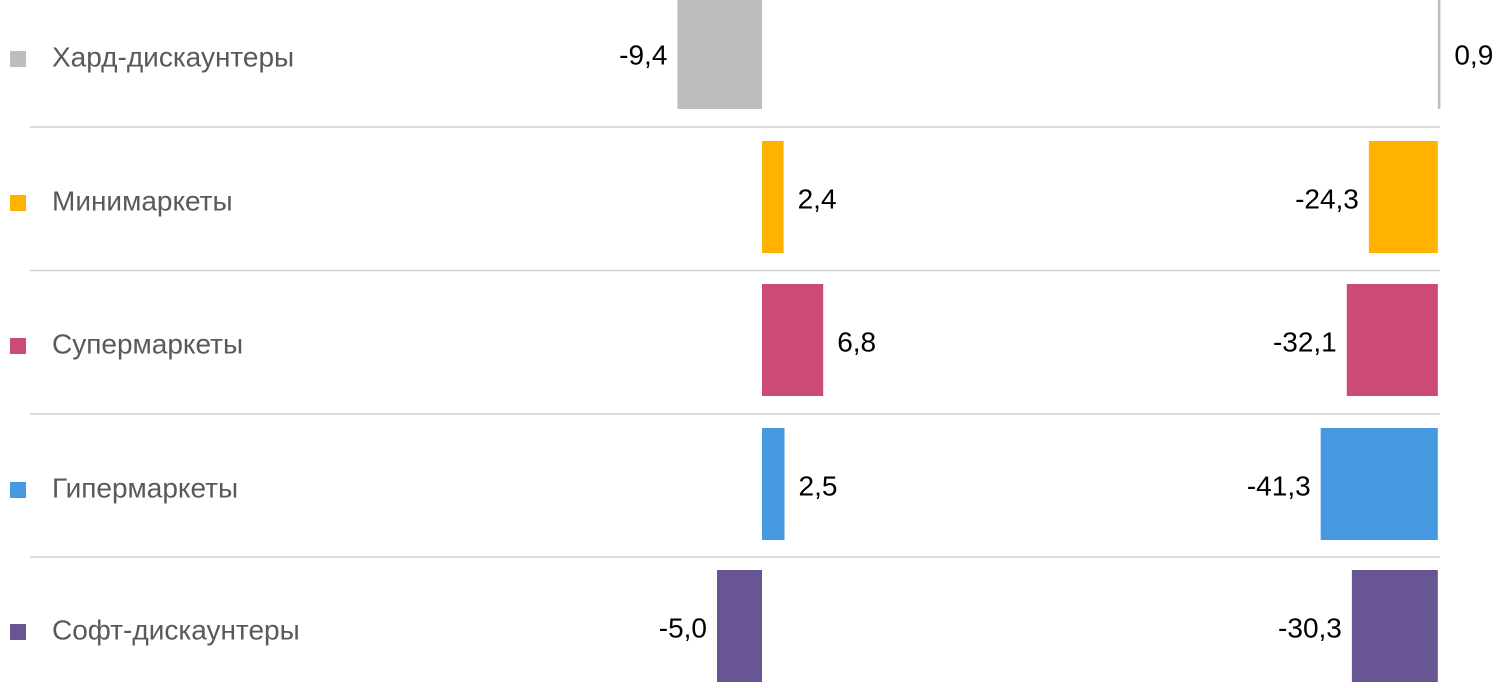 The height and width of the screenshot is (688, 1509). What do you see at coordinates (176, 629) in the screenshot?
I see `category-label: Софт-дискаунтеры` at bounding box center [176, 629].